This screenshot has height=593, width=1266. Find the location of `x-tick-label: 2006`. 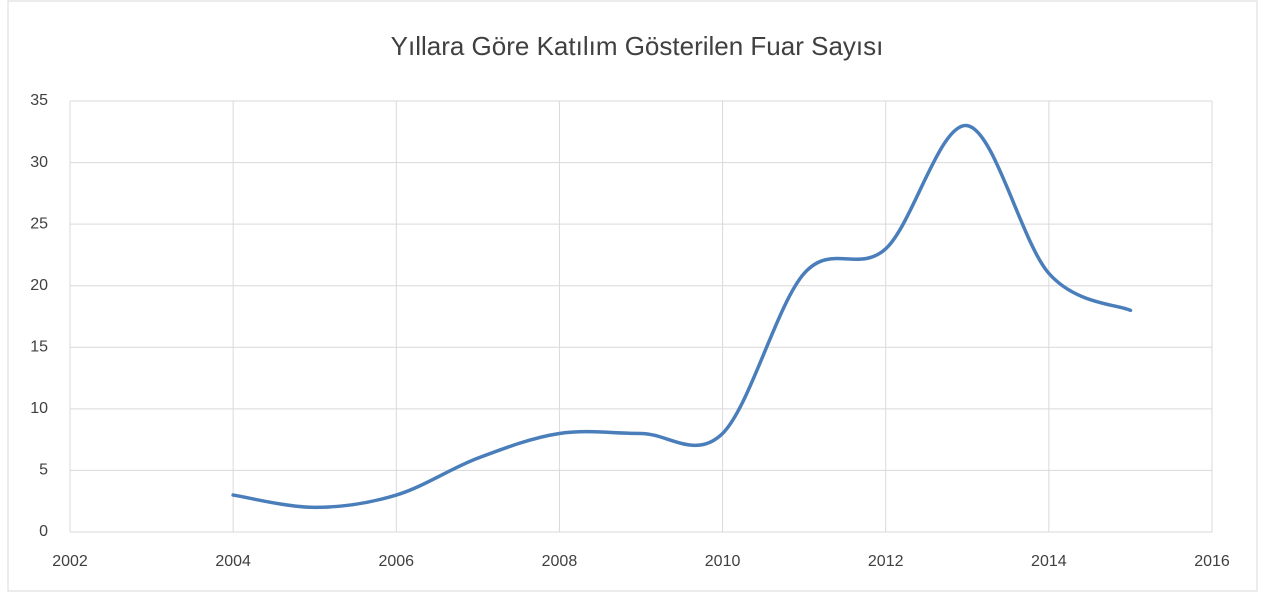

x-tick-label: 2006 is located at coordinates (396, 561).